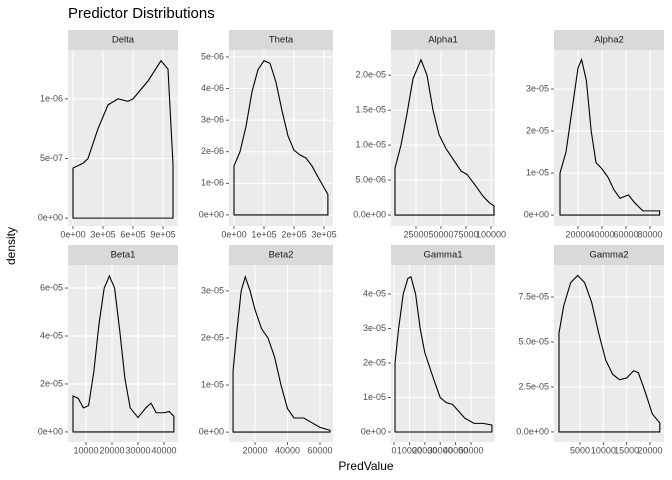  What do you see at coordinates (293, 234) in the screenshot?
I see `x-tick-label: 2e+05` at bounding box center [293, 234].